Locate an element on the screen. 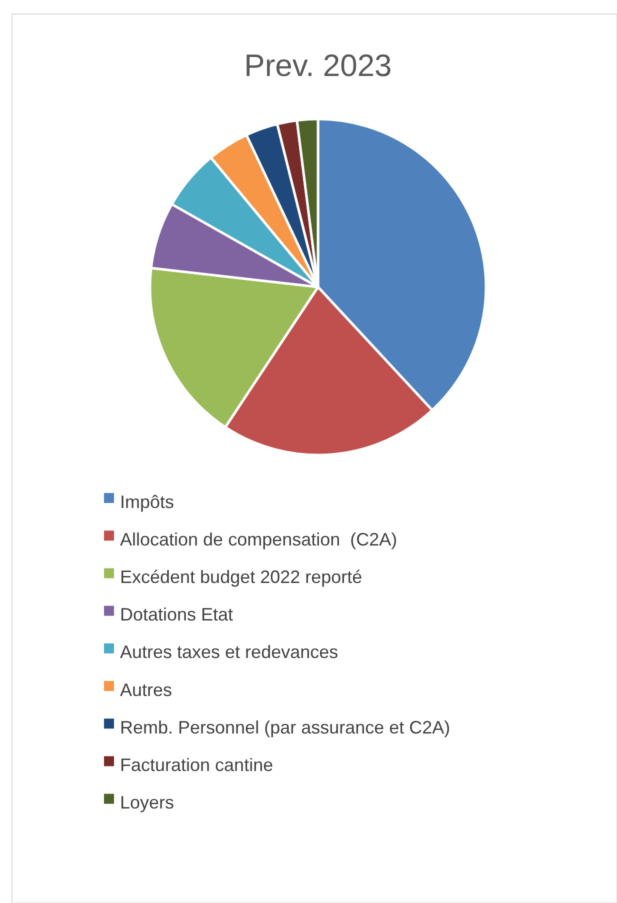 Image resolution: width=617 pixels, height=903 pixels. legend-label: Excédent budget 2022 reporté is located at coordinates (241, 576).